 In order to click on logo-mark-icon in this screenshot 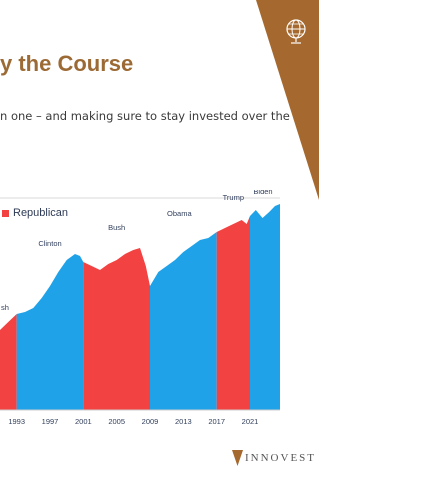, I will do `click(237, 458)`.